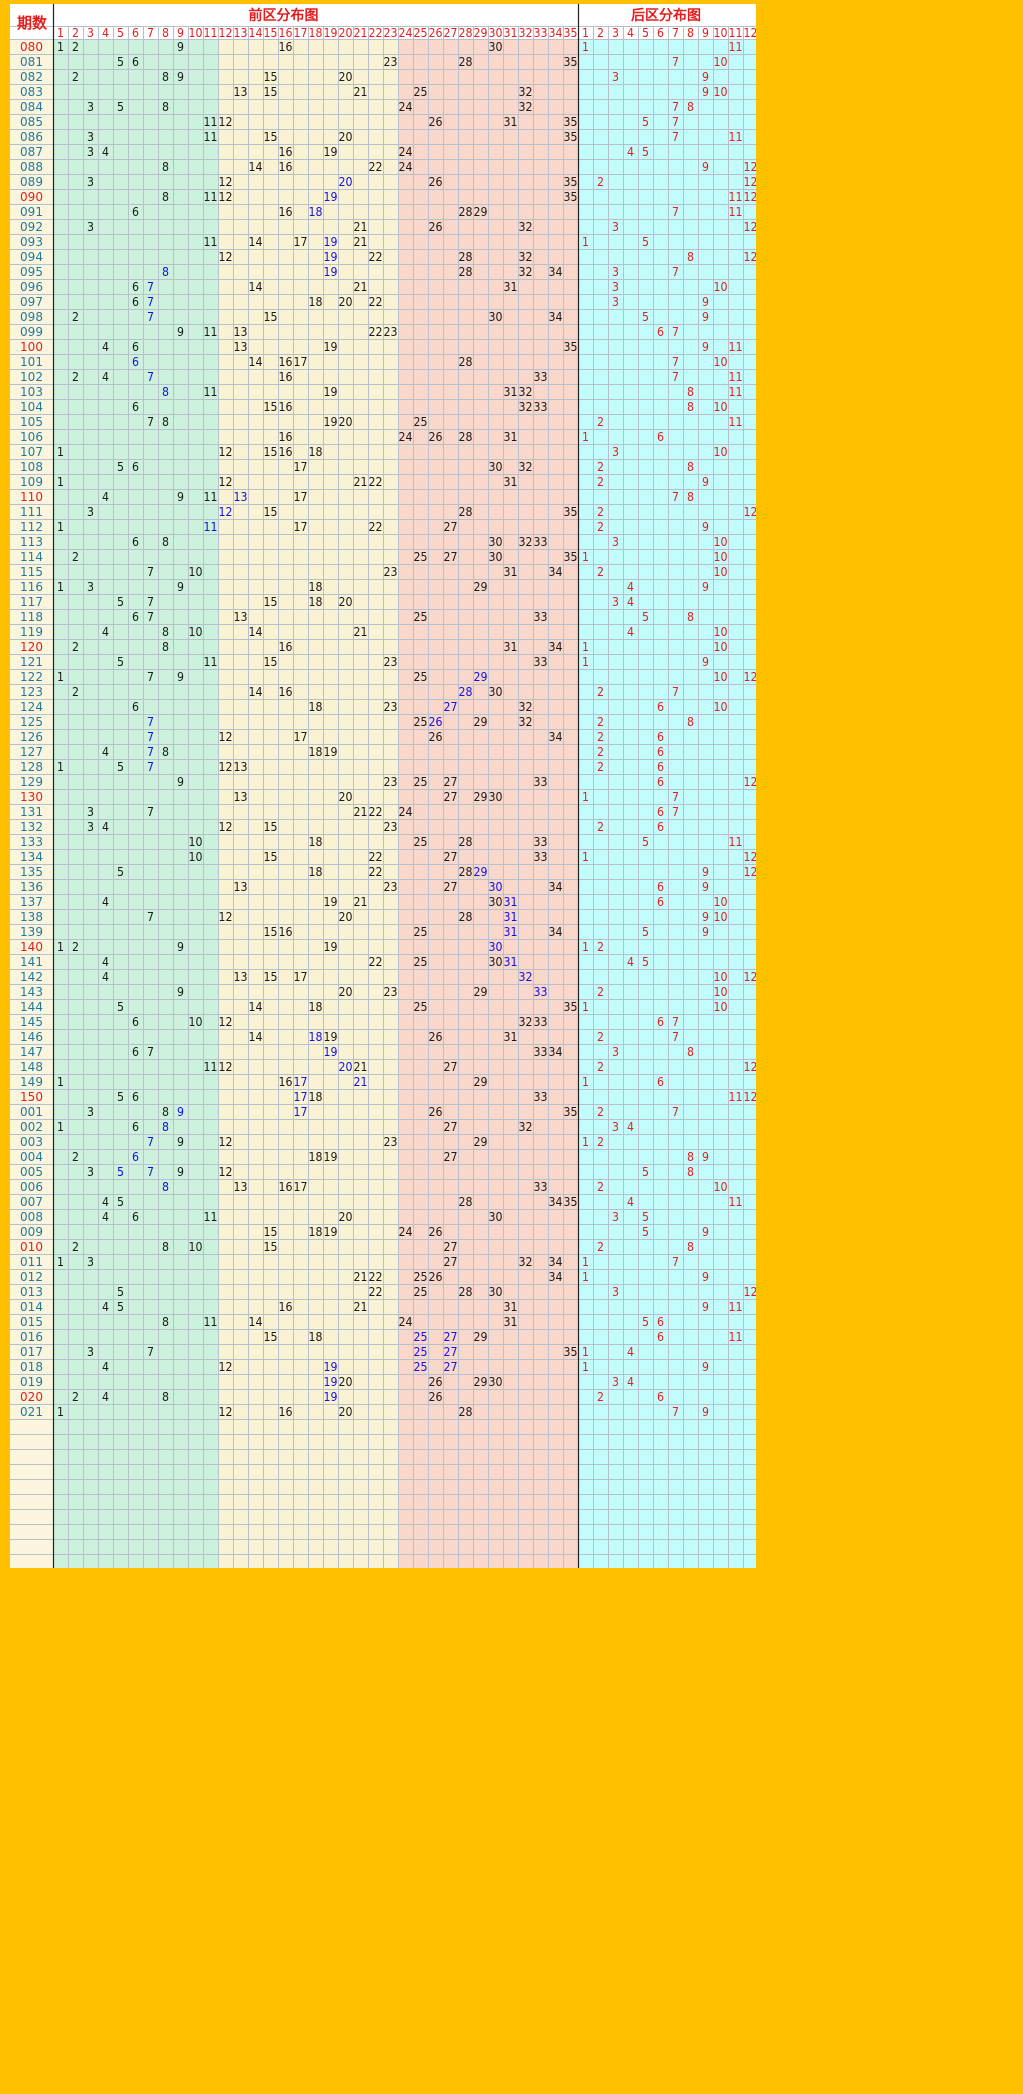 This screenshot has height=2094, width=1023. What do you see at coordinates (721, 33) in the screenshot?
I see `back-column-header: 10` at bounding box center [721, 33].